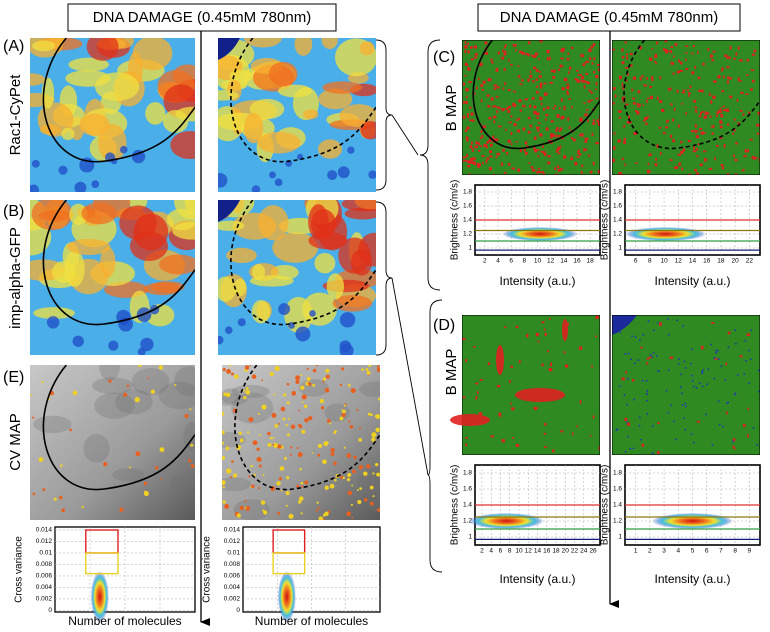 The width and height of the screenshot is (770, 632). Describe the element at coordinates (591, 261) in the screenshot. I see `x-tick-label: 18` at that location.